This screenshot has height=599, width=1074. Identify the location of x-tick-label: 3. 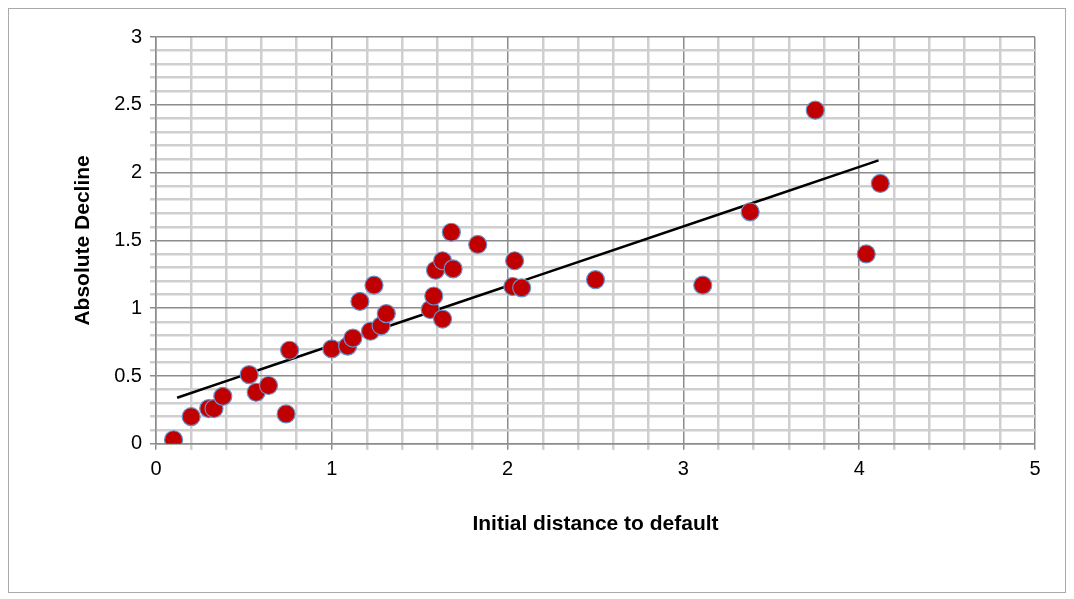
(683, 468).